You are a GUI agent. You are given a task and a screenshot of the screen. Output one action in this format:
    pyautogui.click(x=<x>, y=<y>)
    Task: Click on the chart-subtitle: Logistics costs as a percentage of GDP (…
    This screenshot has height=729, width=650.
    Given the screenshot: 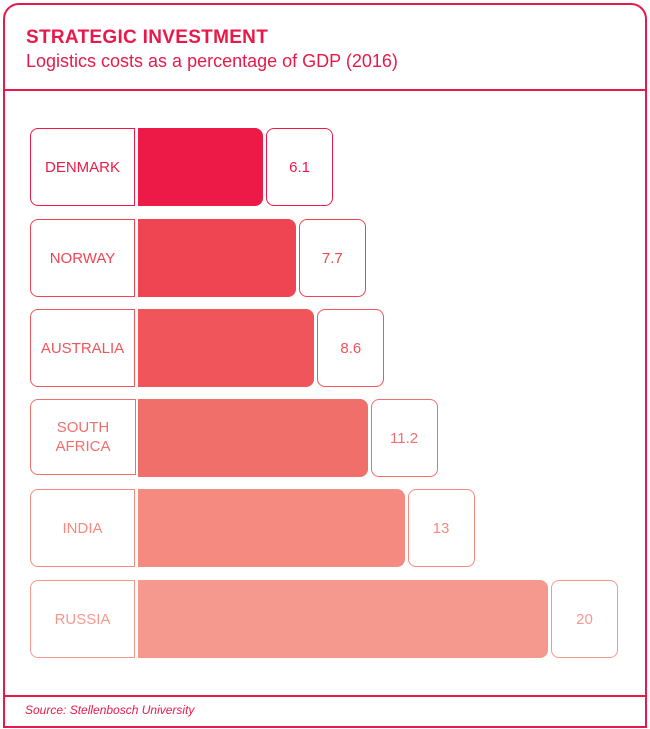 What is the action you would take?
    pyautogui.click(x=212, y=61)
    